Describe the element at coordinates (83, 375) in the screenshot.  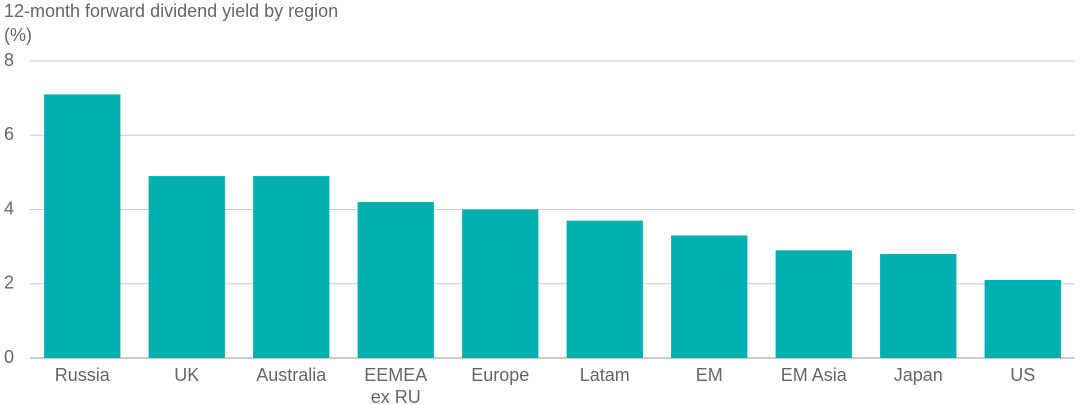
I see `x-tick-label: Russia` at that location.